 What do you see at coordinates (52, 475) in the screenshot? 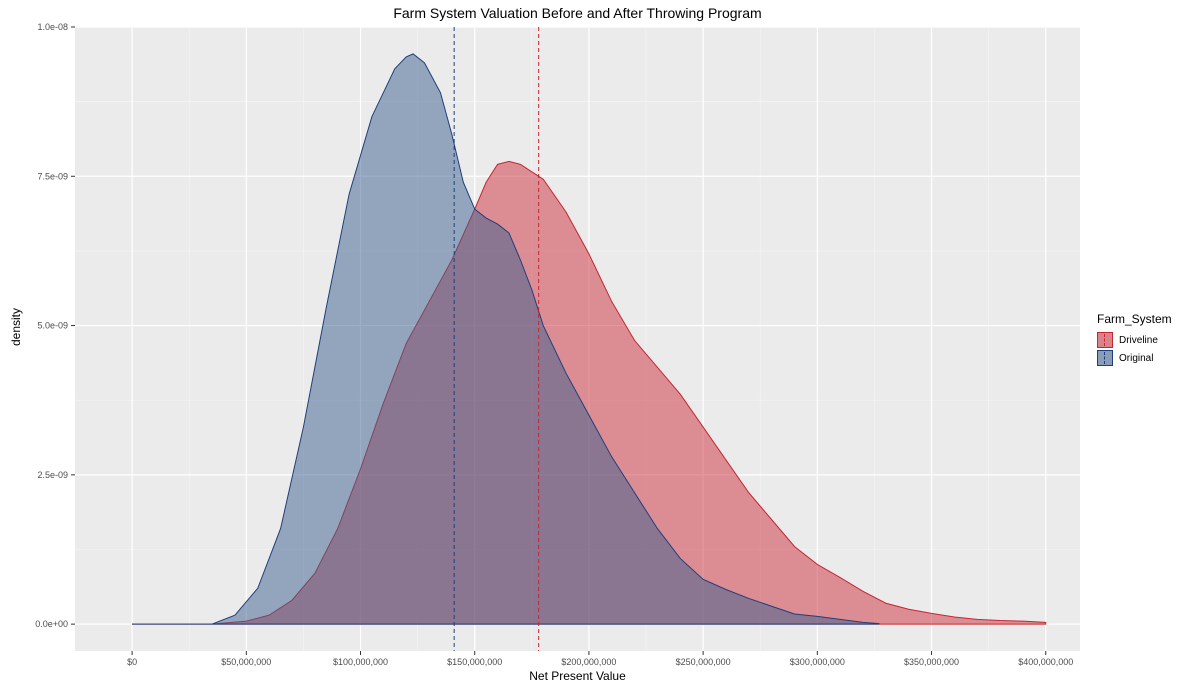
I see `y-tick-label: 2.5e-09` at bounding box center [52, 475].